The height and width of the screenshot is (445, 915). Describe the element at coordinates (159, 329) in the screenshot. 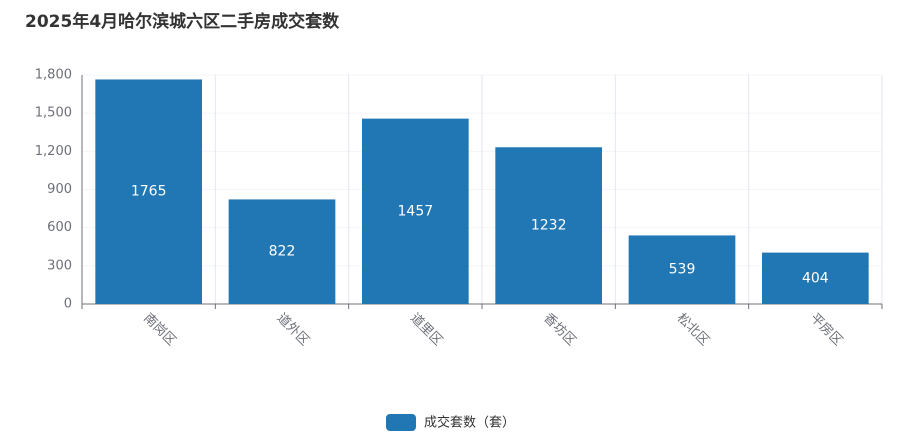

I see `x-tick-label: 南岗区` at that location.